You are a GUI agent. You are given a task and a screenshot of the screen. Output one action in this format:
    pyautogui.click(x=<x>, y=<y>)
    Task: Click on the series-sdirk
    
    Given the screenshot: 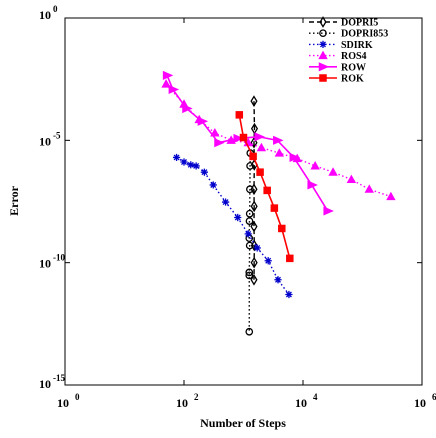 What is the action you would take?
    pyautogui.click(x=232, y=226)
    